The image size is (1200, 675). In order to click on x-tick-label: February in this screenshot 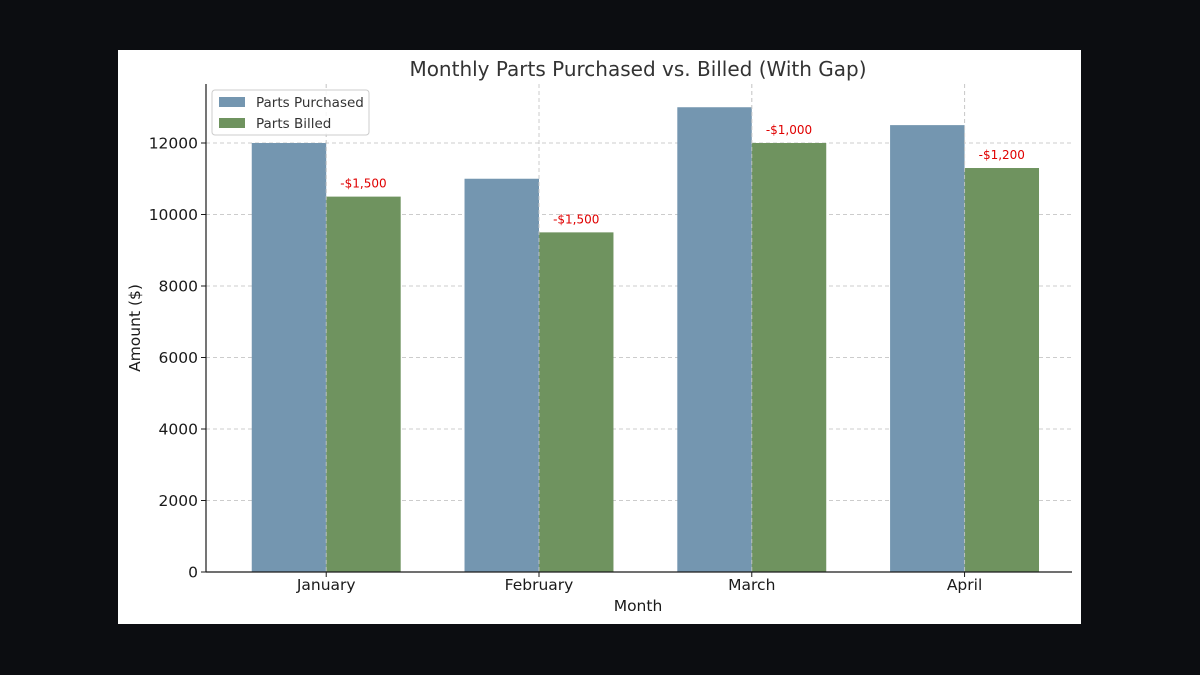, I will do `click(539, 585)`.